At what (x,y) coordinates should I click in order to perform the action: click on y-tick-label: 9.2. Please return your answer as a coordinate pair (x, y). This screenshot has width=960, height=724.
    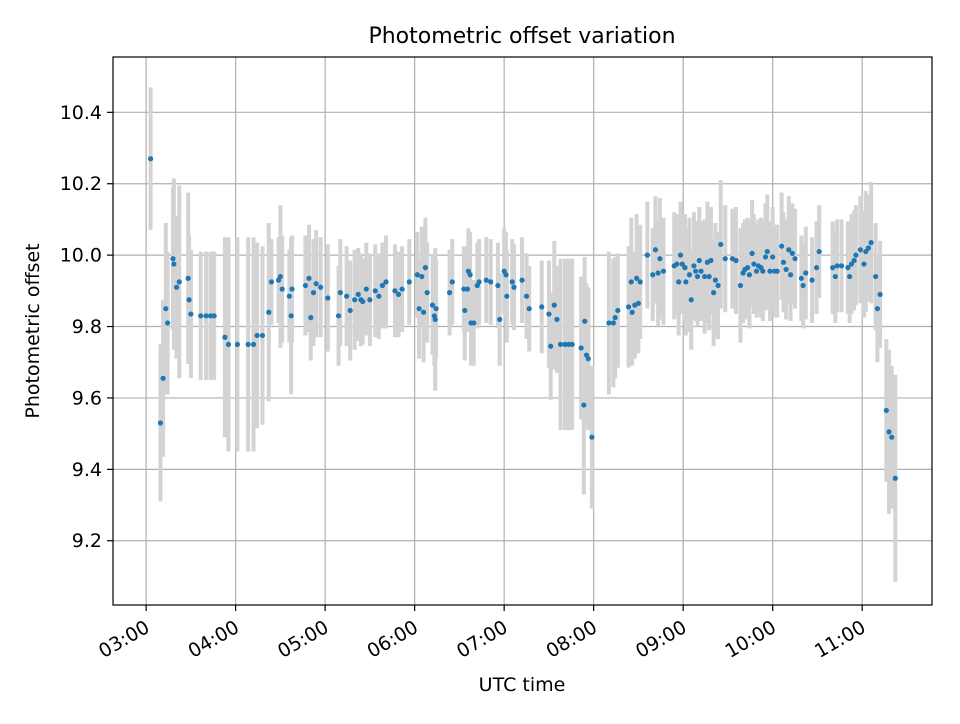
    Looking at the image, I should click on (87, 541).